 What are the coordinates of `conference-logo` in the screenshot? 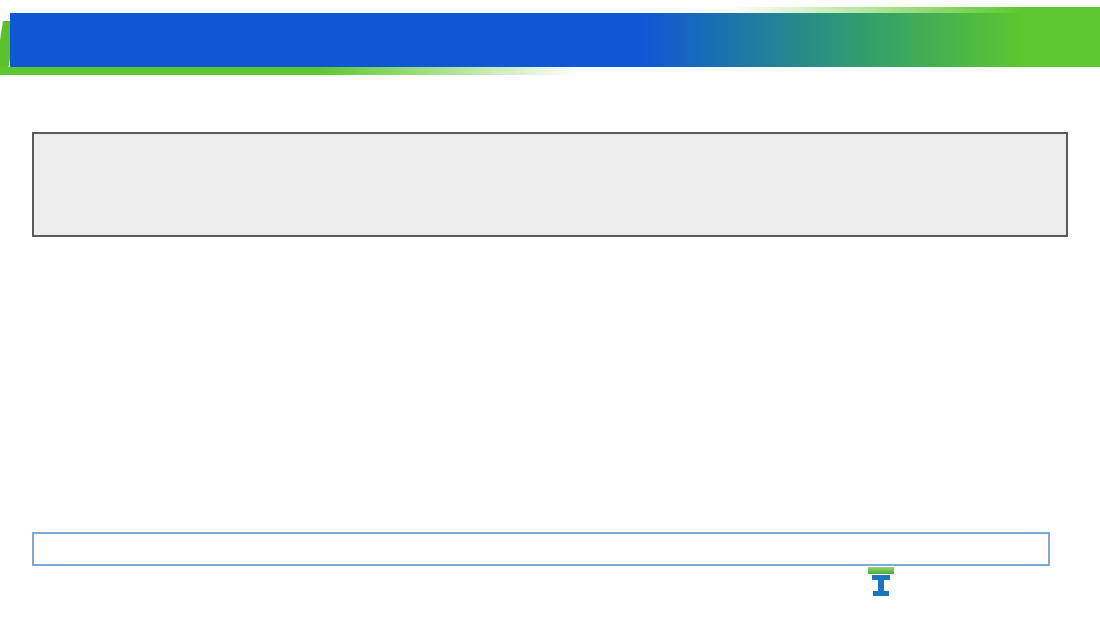 It's located at (978, 586).